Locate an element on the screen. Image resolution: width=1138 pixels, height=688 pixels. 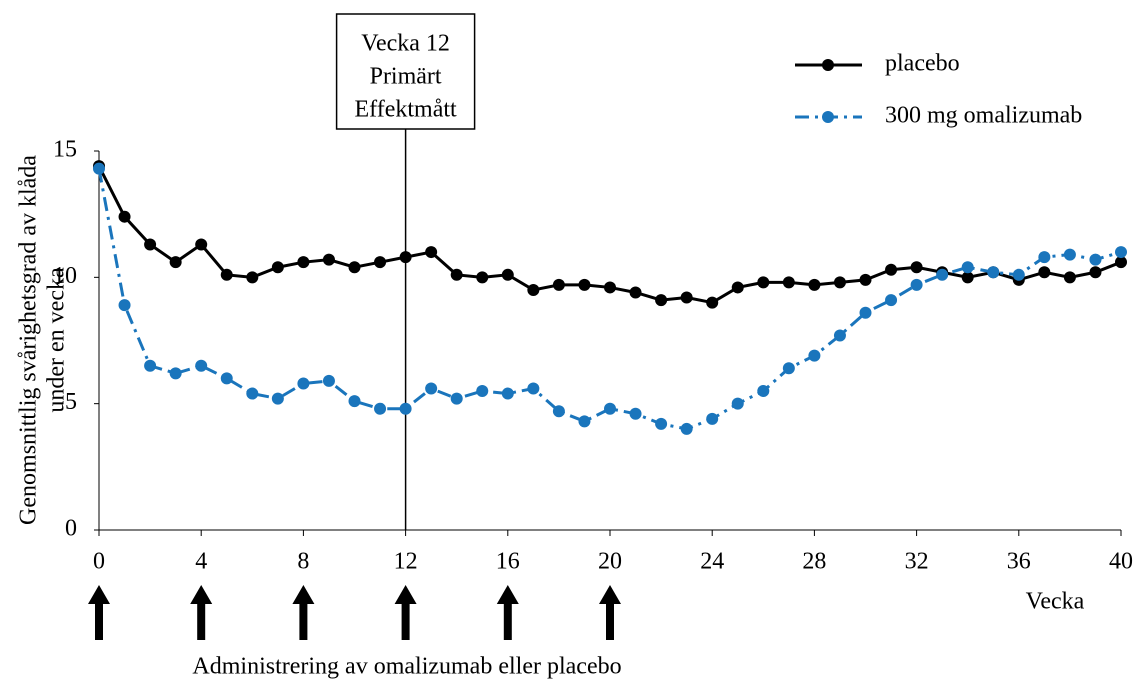
x-tick-label: 24 is located at coordinates (712, 562).